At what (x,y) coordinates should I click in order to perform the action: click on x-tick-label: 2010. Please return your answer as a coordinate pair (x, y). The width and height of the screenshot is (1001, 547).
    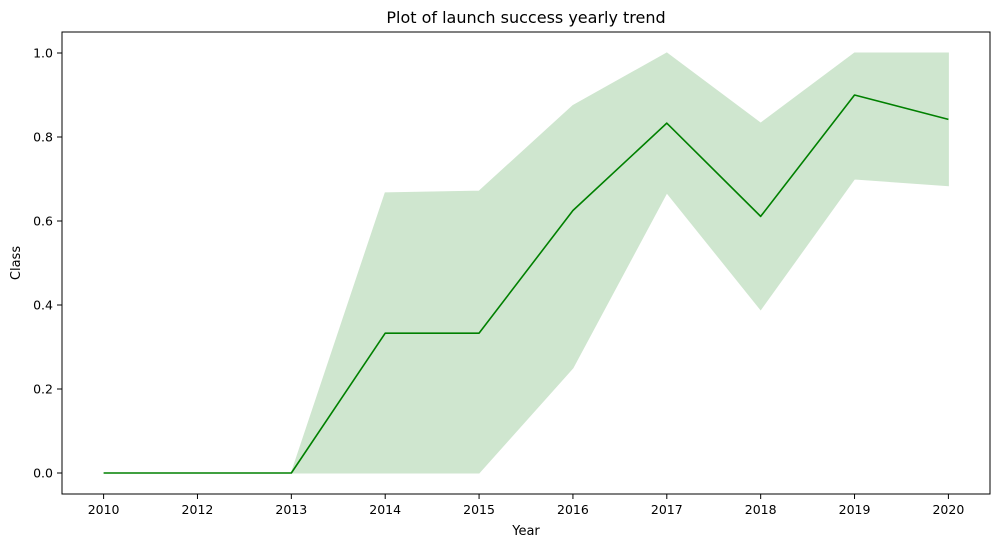
    Looking at the image, I should click on (104, 509).